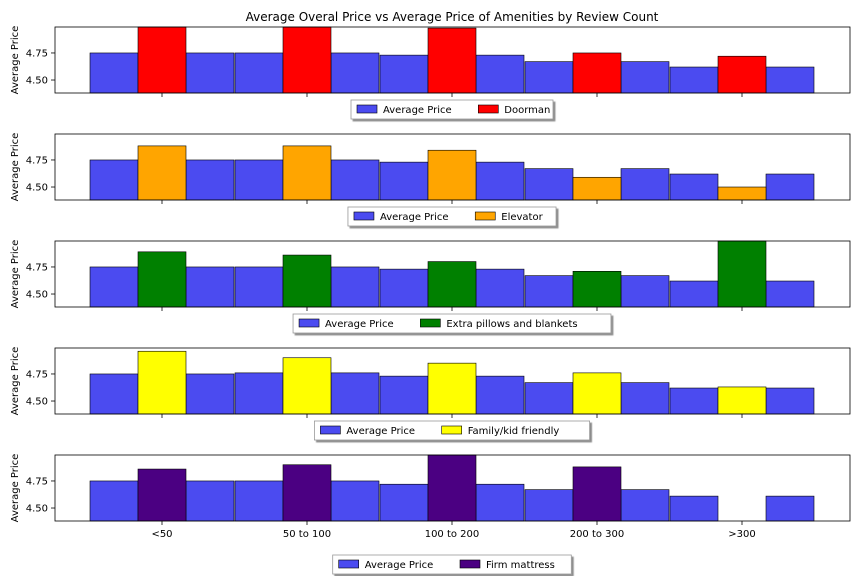 This screenshot has width=864, height=576. I want to click on legend-label: Elevator, so click(522, 217).